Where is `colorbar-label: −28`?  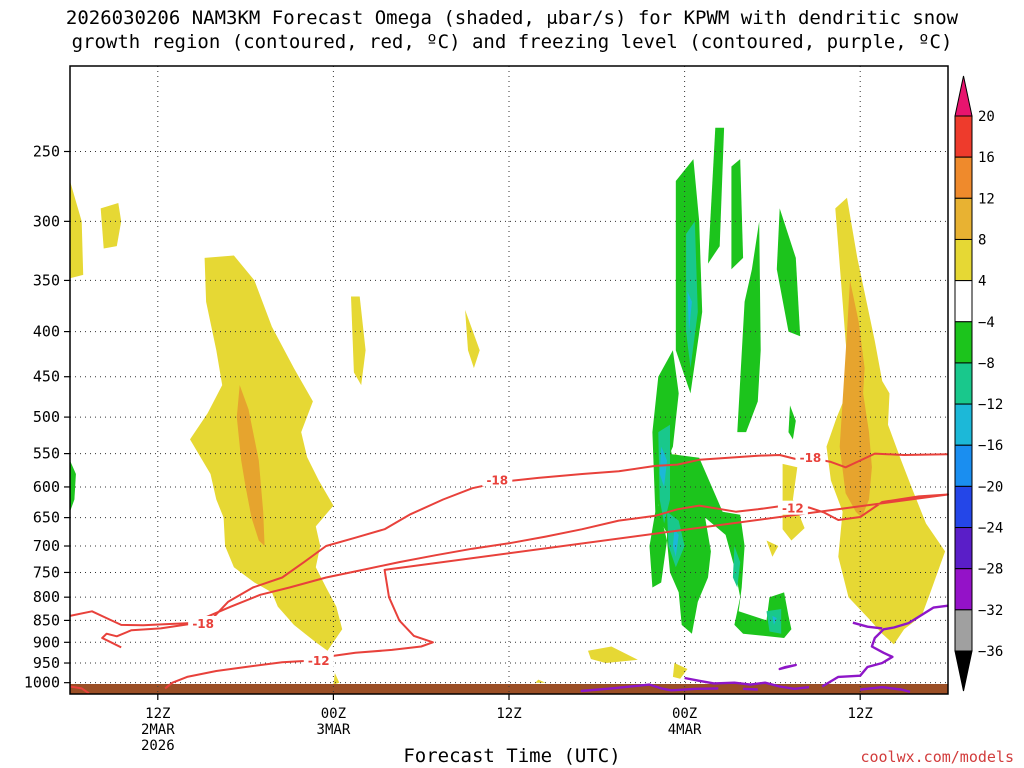 colorbar-label: −28 is located at coordinates (990, 570).